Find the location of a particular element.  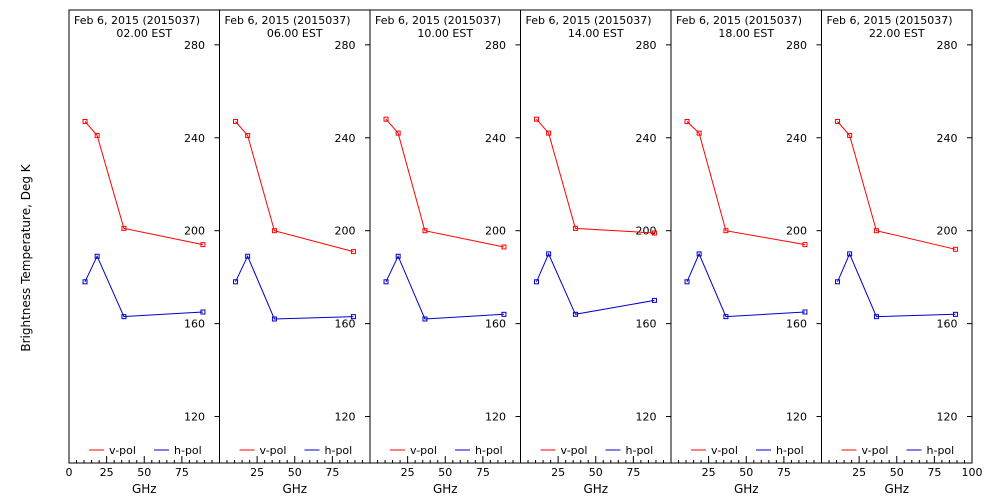

panel-subtitle: 18.00 EST is located at coordinates (746, 33).